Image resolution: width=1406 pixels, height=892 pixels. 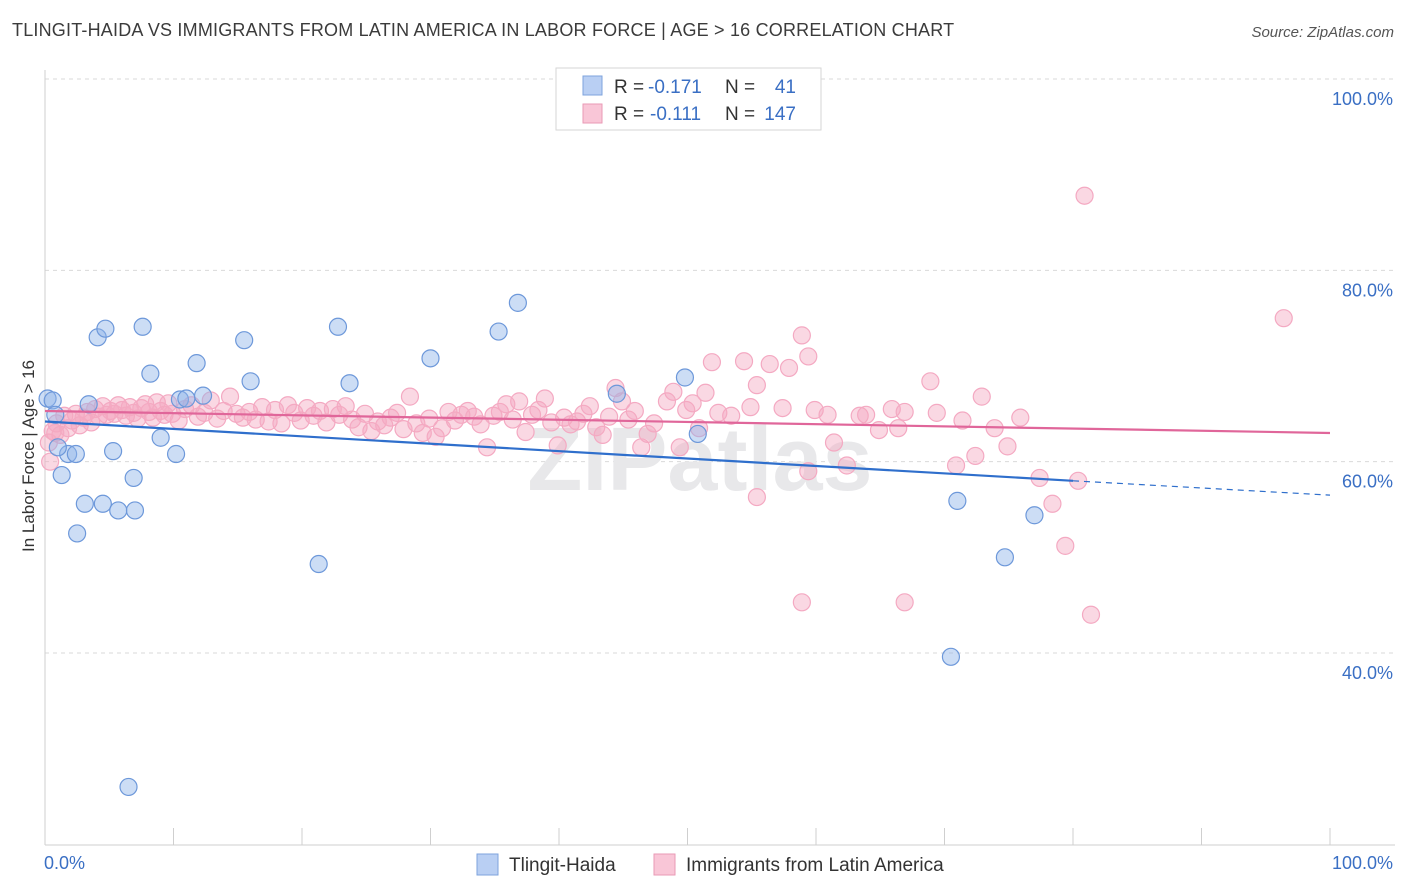 I want to click on y-tick-label-80: 80.0%, so click(x=1367, y=290).